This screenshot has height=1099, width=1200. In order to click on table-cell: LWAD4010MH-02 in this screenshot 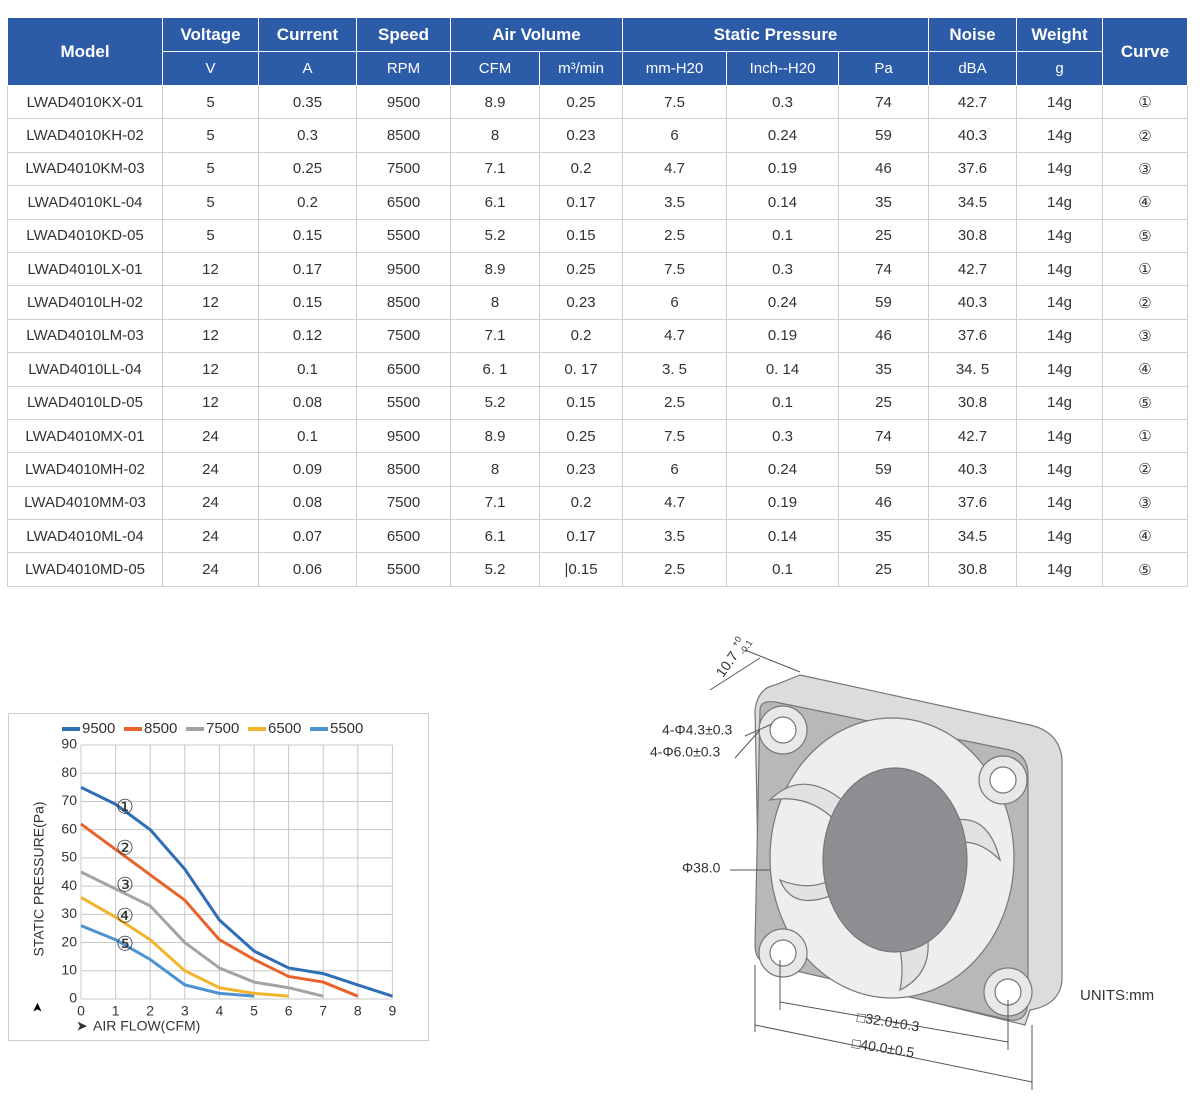, I will do `click(85, 469)`.